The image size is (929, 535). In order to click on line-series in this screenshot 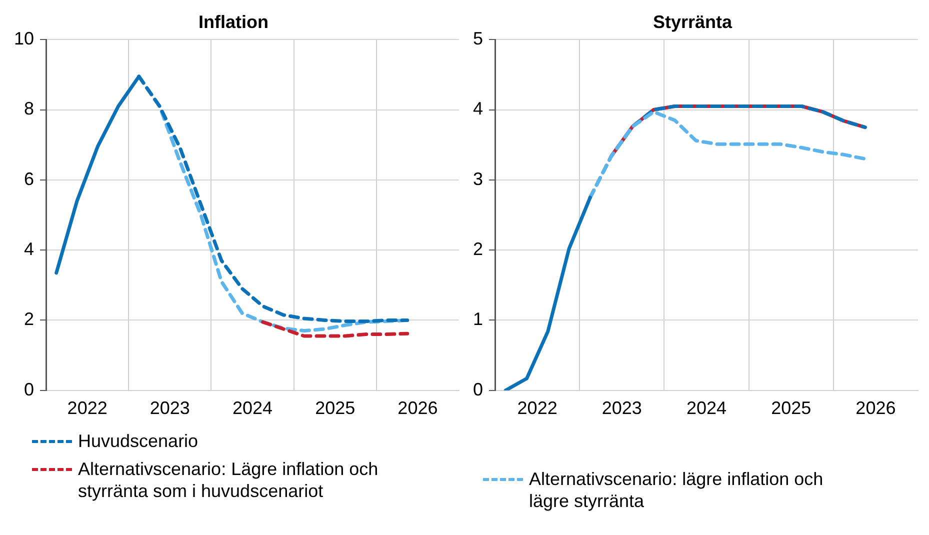, I will do `click(335, 329)`.